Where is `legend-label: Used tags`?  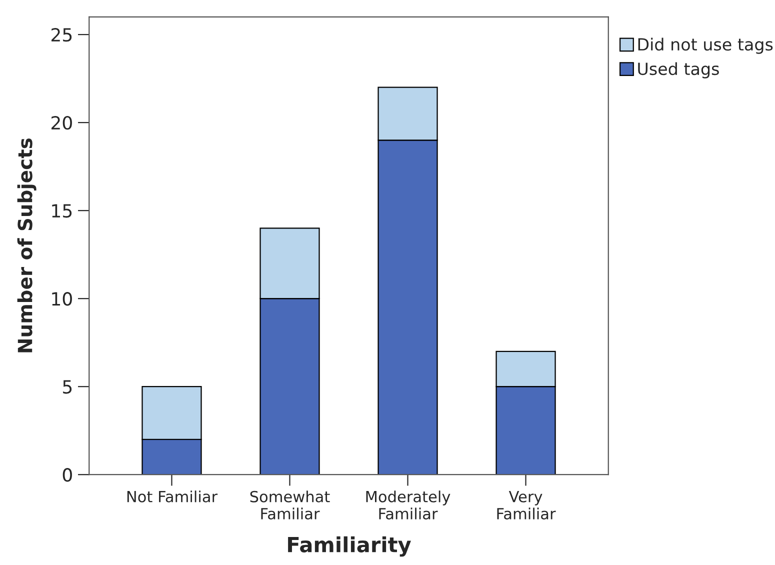
legend-label: Used tags is located at coordinates (678, 70).